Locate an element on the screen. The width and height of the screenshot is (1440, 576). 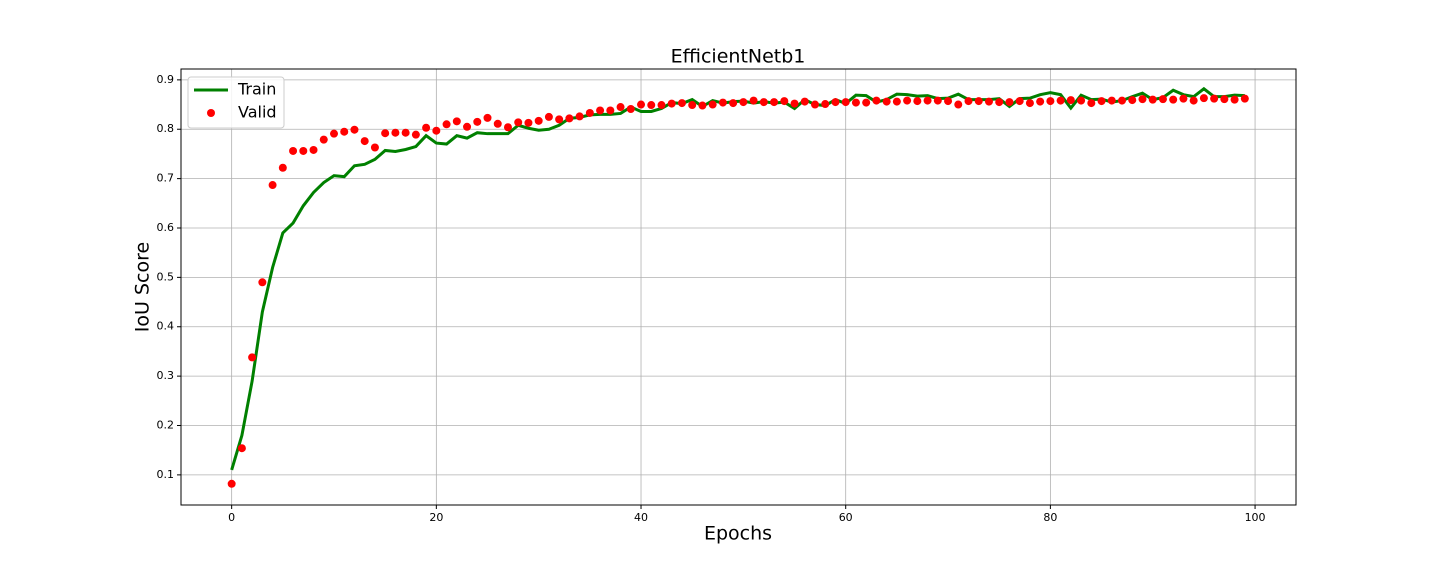
x-tick-label: 60 is located at coordinates (846, 517).